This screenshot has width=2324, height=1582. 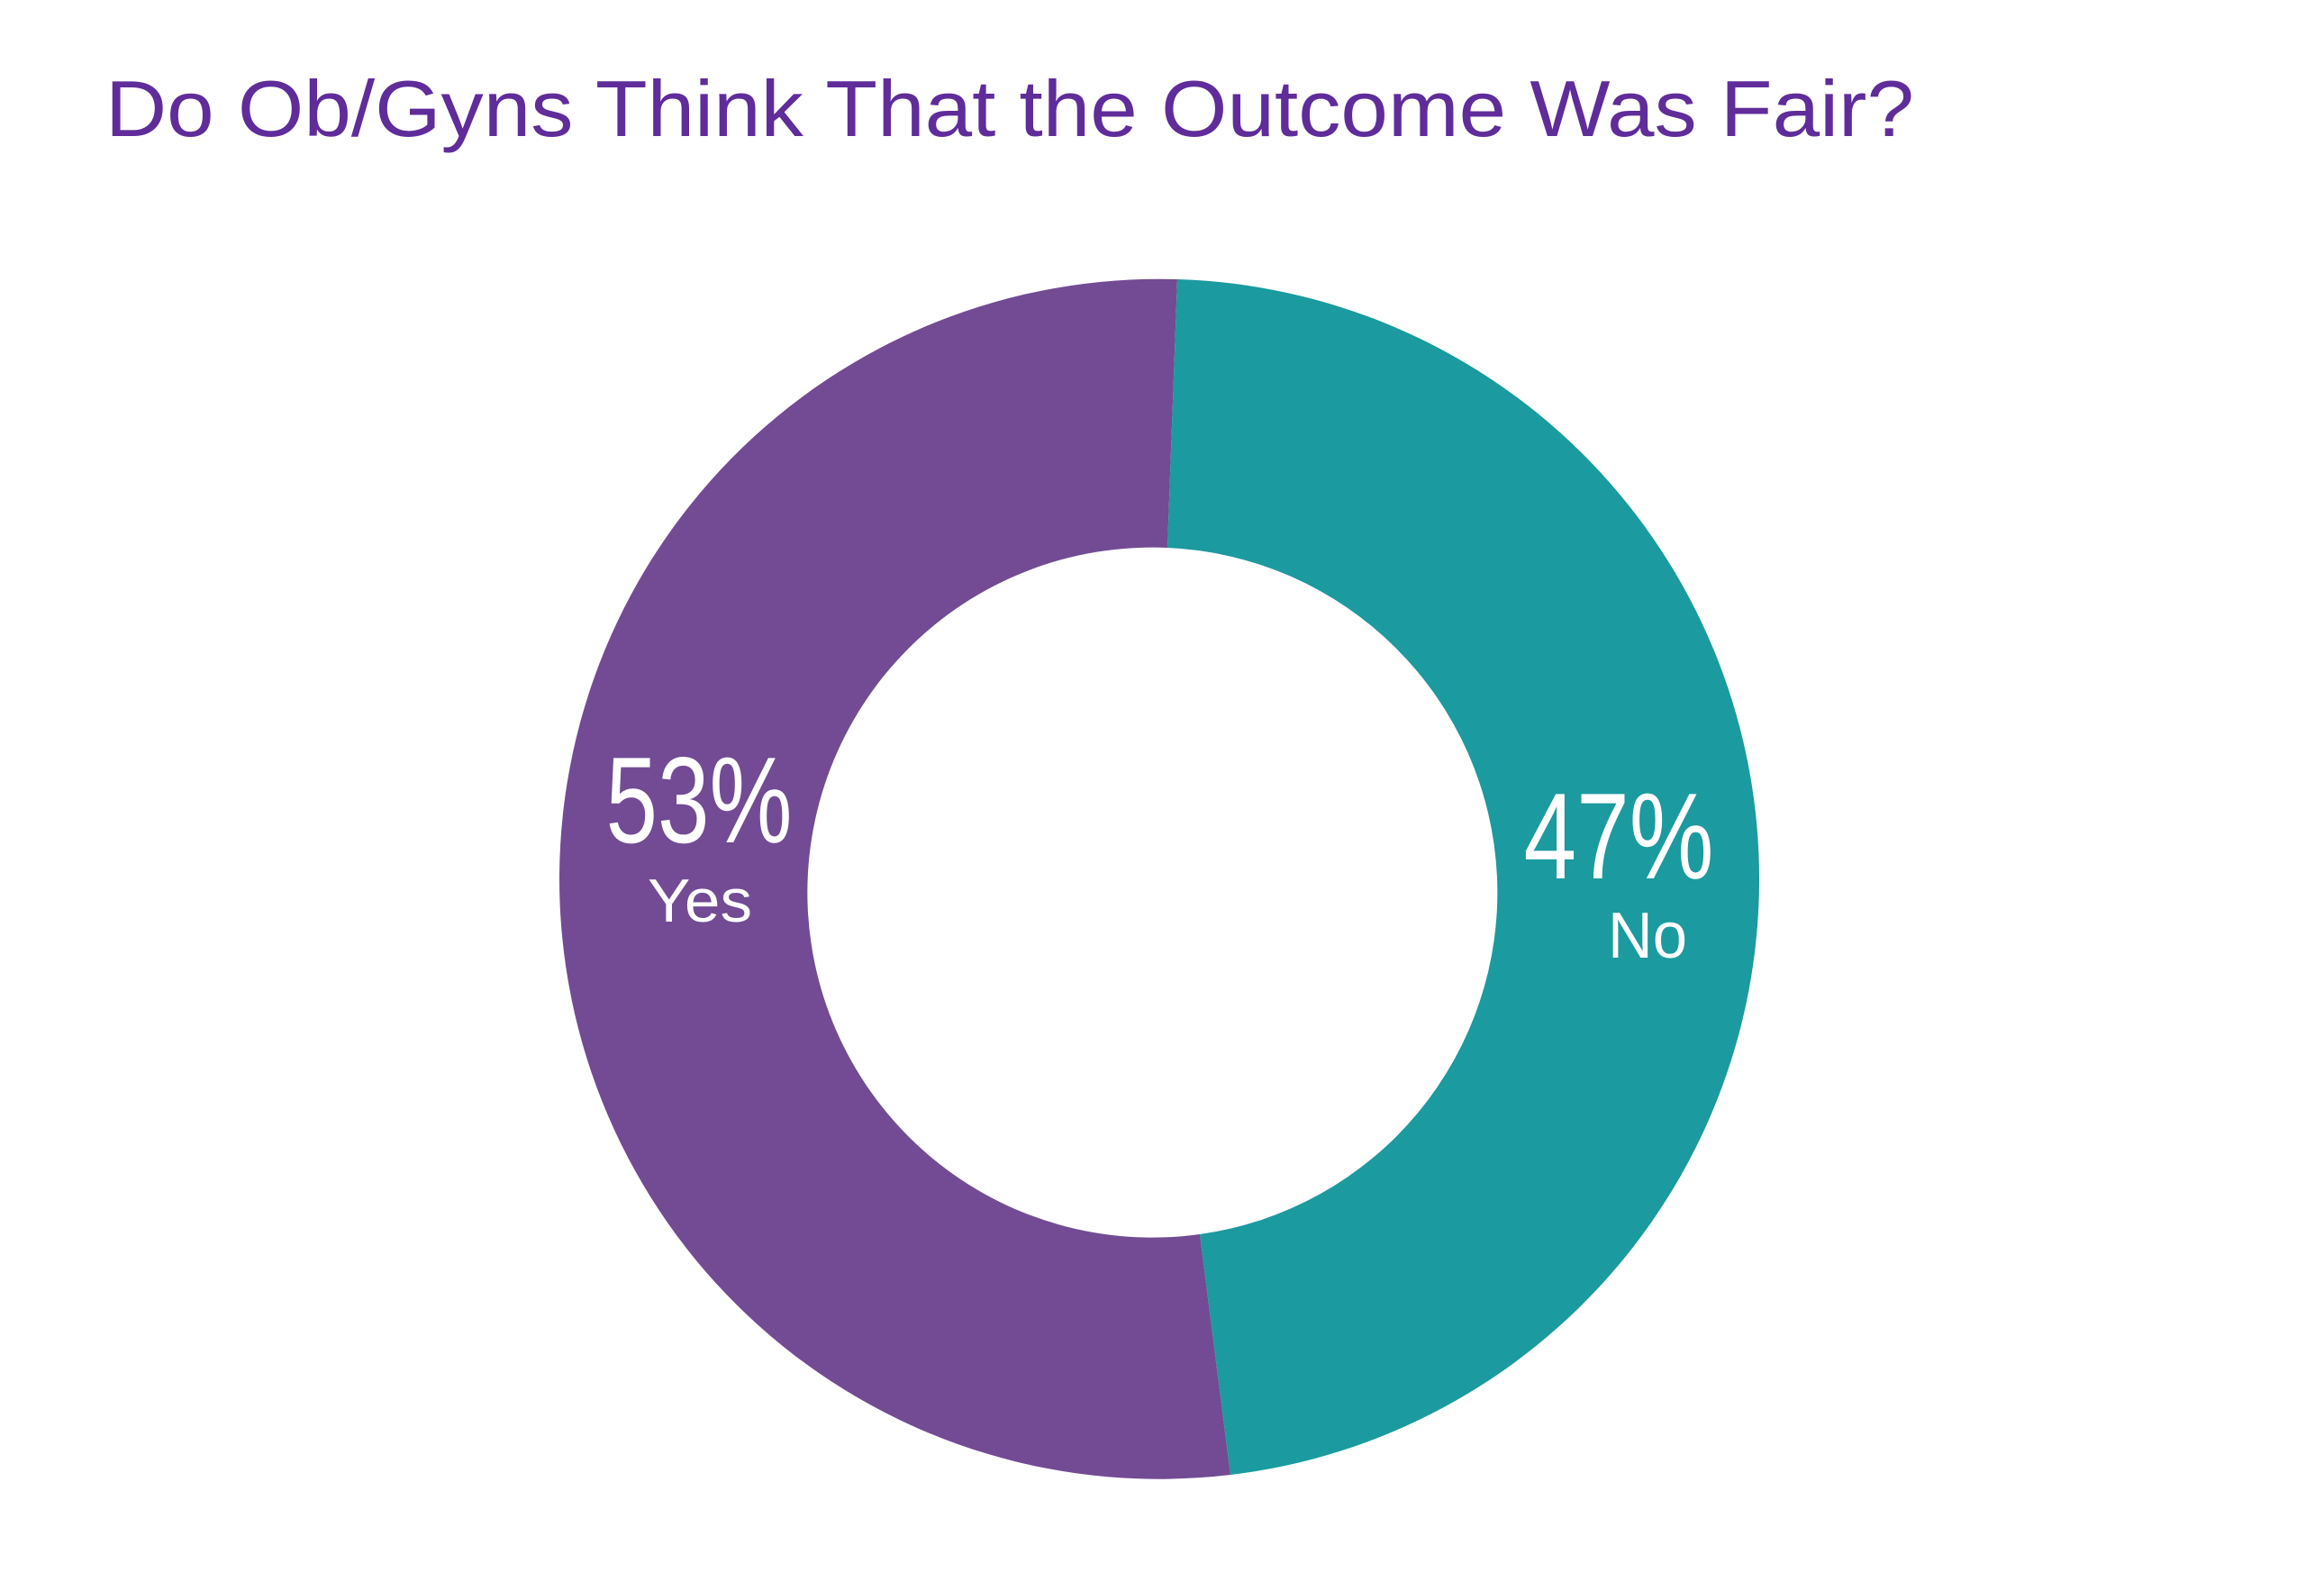 I want to click on segment-value-no: 47%, so click(x=1619, y=836).